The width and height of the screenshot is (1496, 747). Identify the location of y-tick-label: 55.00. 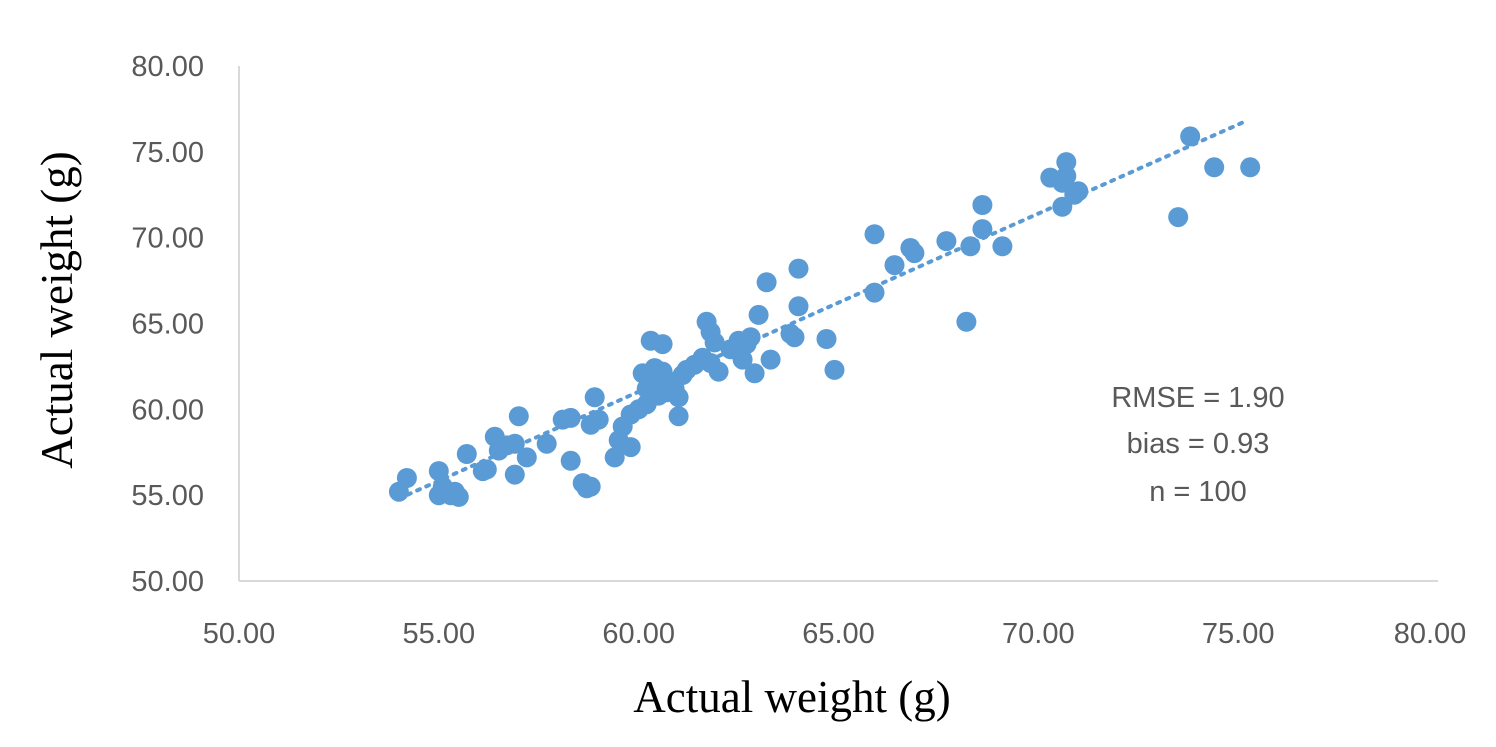
(167, 496).